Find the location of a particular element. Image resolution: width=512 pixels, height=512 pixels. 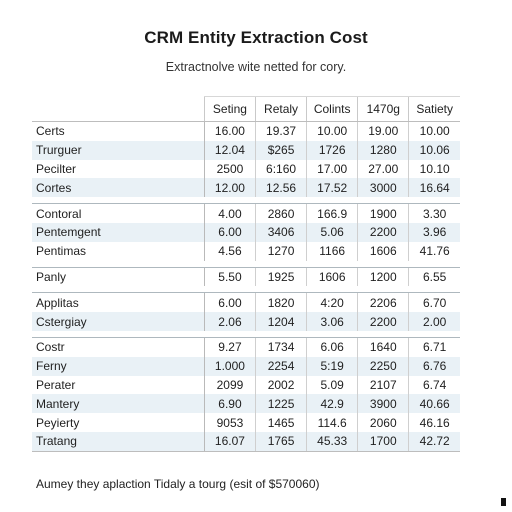

table-cell: 1765 is located at coordinates (280, 441).